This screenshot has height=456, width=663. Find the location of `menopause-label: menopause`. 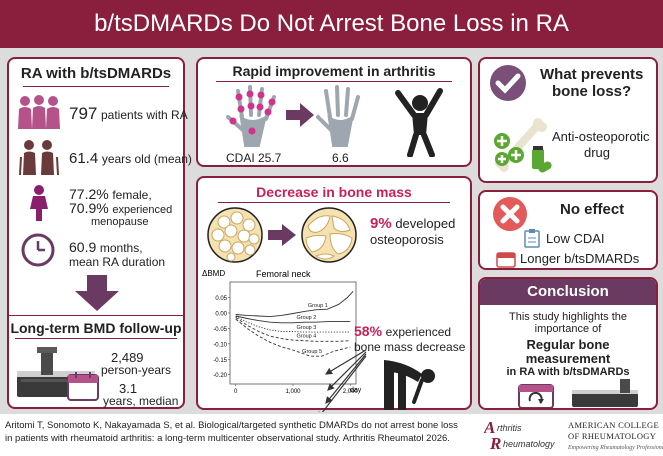

menopause-label: menopause is located at coordinates (120, 222).